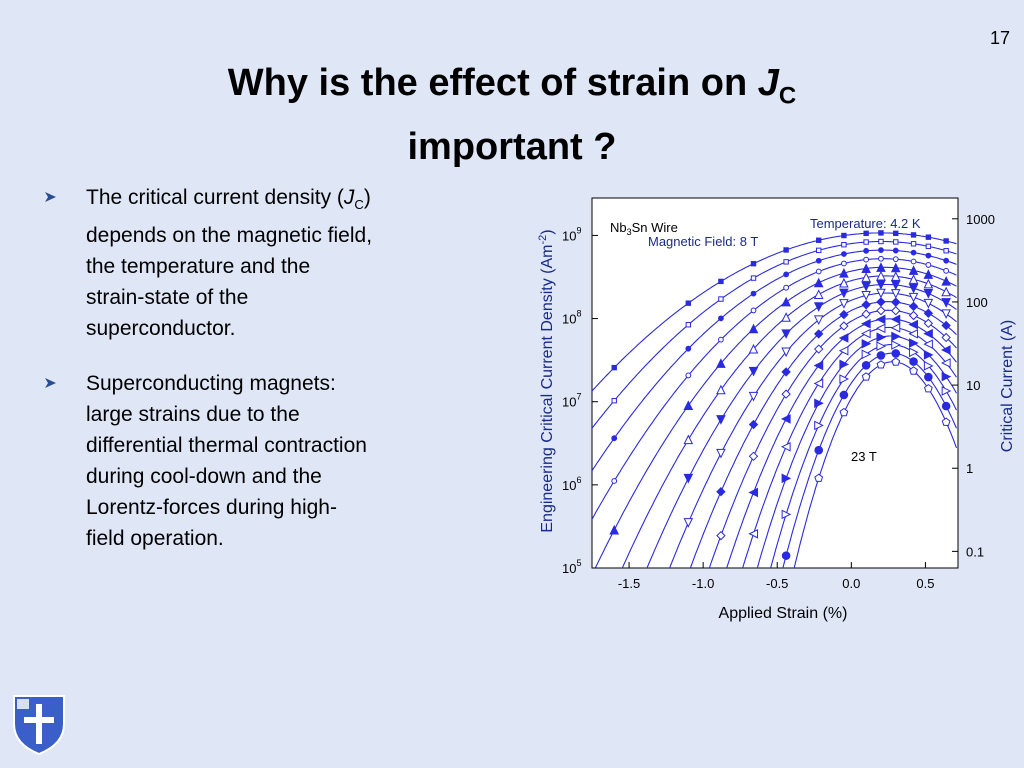 The width and height of the screenshot is (1024, 768). What do you see at coordinates (215, 197) in the screenshot?
I see `bullet-text-part: The critical current density (` at bounding box center [215, 197].